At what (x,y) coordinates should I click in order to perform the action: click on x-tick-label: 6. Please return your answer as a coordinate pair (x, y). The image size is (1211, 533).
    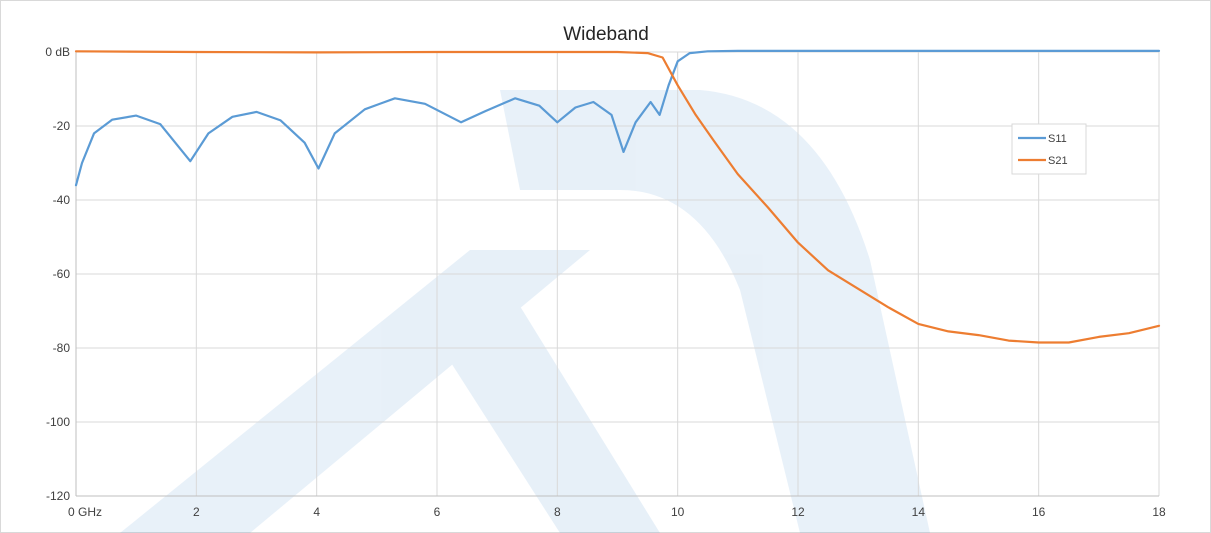
    Looking at the image, I should click on (437, 512).